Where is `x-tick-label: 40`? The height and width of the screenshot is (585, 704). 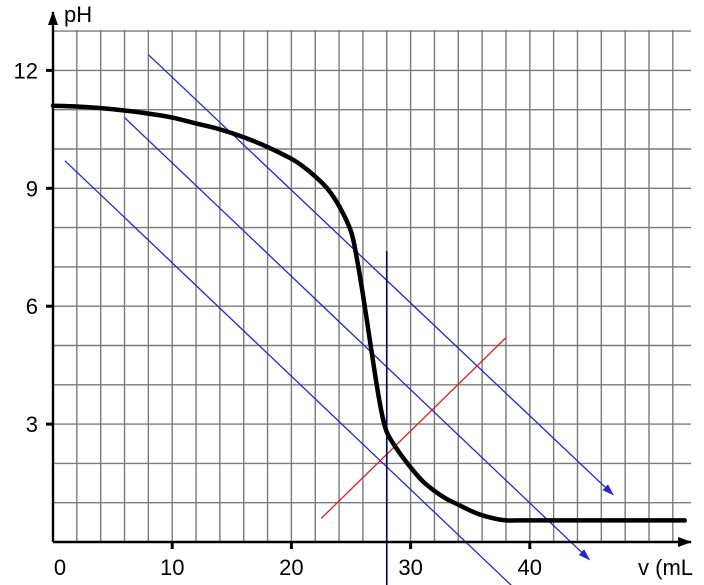
x-tick-label: 40 is located at coordinates (530, 567).